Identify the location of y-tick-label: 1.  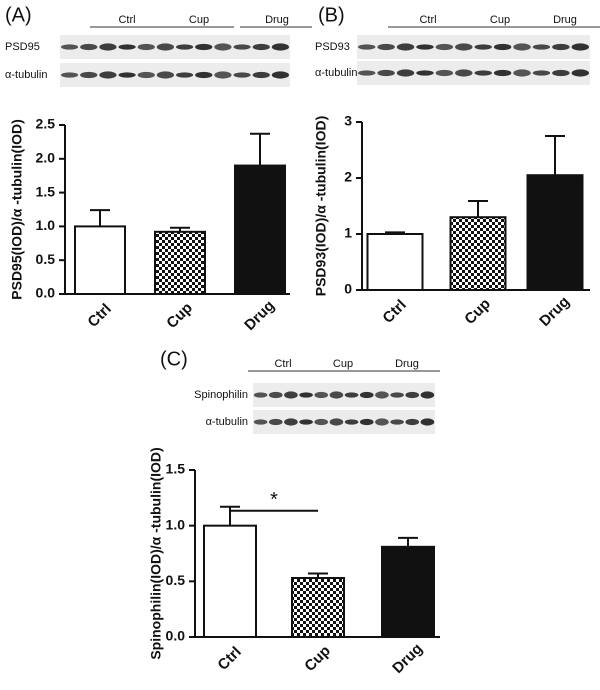
(348, 233).